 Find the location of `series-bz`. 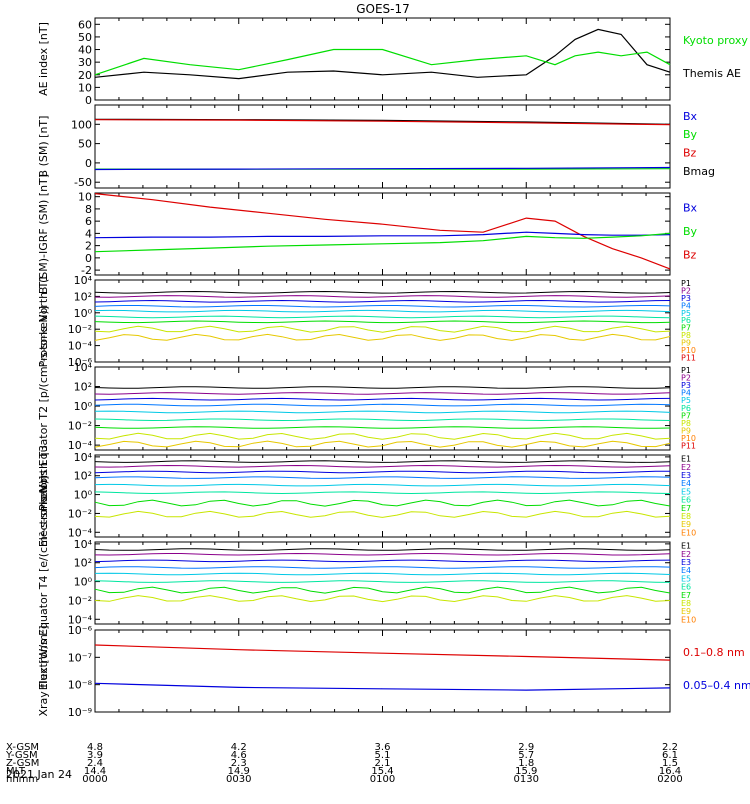

series-bz is located at coordinates (382, 231).